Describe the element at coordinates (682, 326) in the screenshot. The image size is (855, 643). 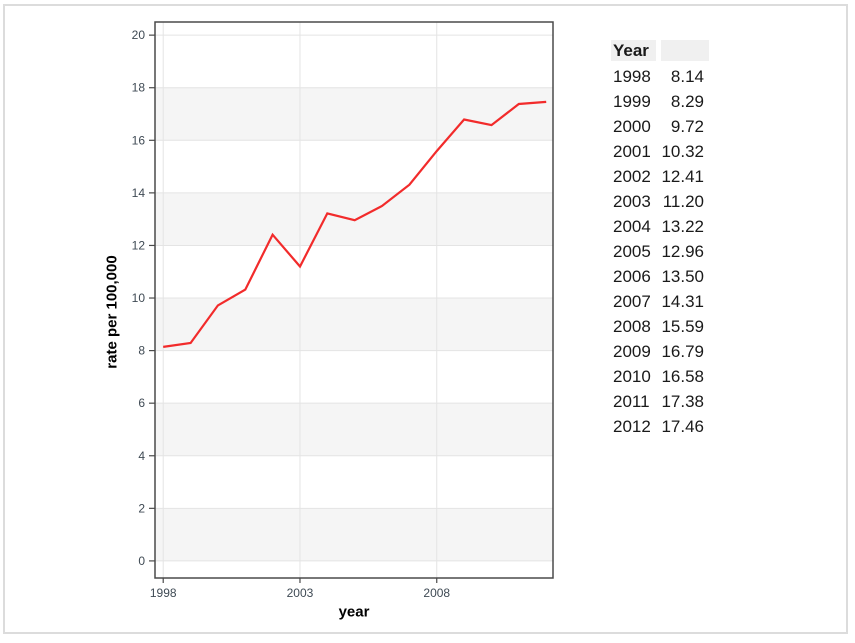
I see `value-cell: 15.59` at that location.